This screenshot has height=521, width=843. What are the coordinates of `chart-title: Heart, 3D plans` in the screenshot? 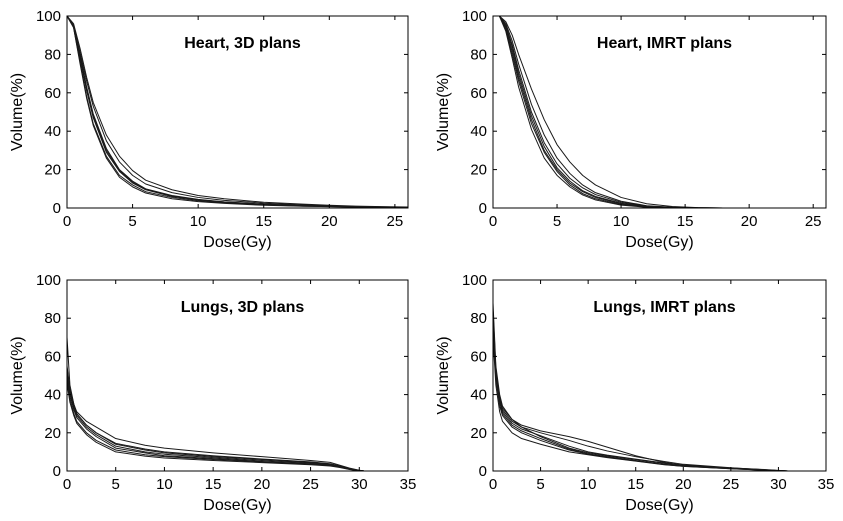 It's located at (242, 43).